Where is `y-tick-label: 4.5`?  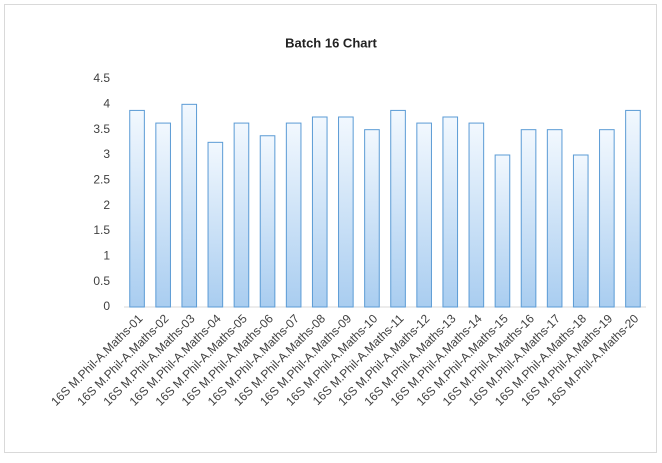 y-tick-label: 4.5 is located at coordinates (101, 78).